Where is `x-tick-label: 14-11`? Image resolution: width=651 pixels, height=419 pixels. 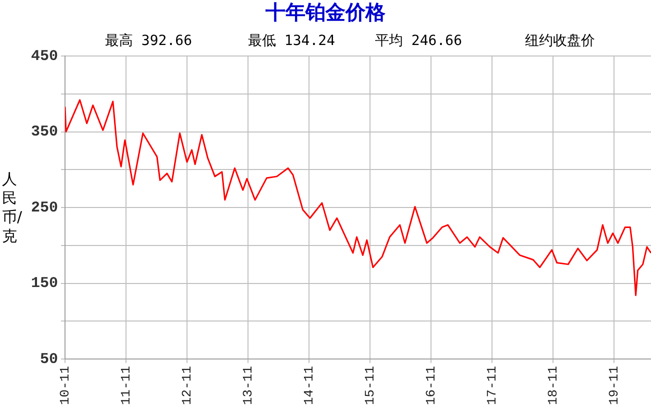 x-tick-label: 14-11 is located at coordinates (308, 386).